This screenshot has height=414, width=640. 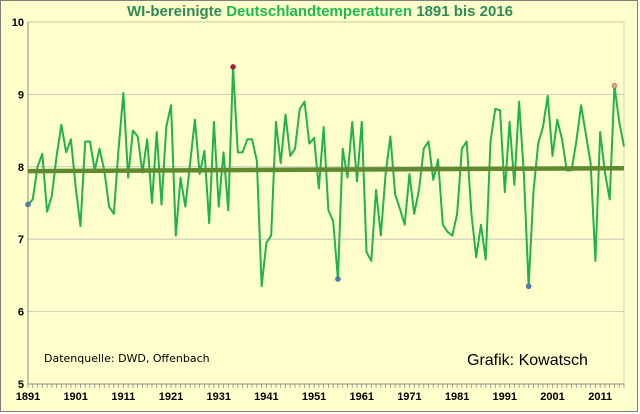 What do you see at coordinates (177, 11) in the screenshot?
I see `title-part-1: WI-bereinigte` at bounding box center [177, 11].